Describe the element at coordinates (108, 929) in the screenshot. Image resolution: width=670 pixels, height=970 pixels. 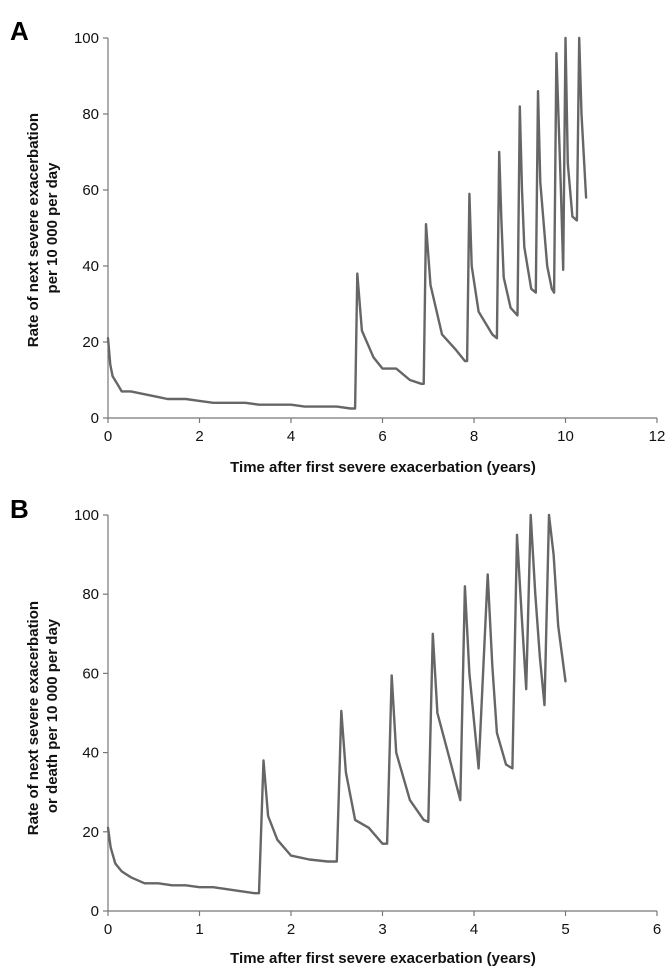
I see `panel-b-x-tick-label: 0` at that location.